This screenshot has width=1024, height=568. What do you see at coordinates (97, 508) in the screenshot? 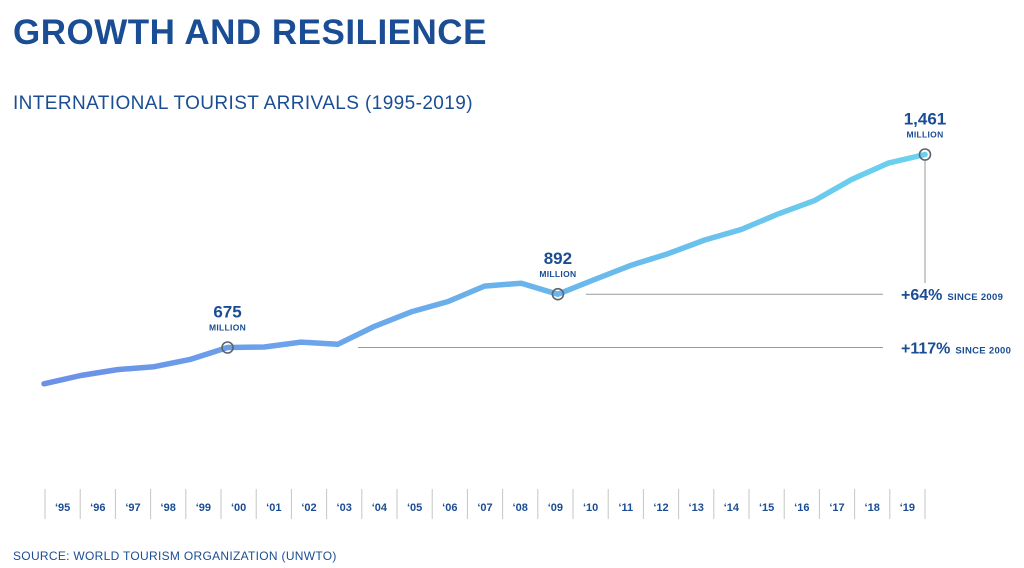
I see `x-tick-label: ‘96` at bounding box center [97, 508].